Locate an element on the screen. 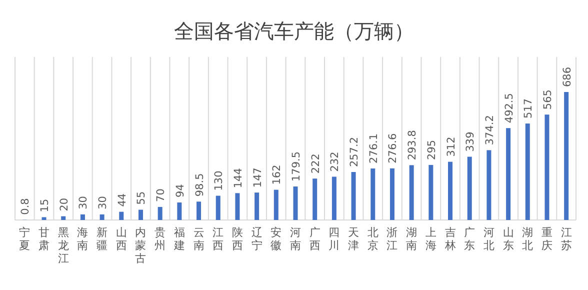 Image resolution: width=588 pixels, height=290 pixels. x-tick-label: 云南 is located at coordinates (198, 239).